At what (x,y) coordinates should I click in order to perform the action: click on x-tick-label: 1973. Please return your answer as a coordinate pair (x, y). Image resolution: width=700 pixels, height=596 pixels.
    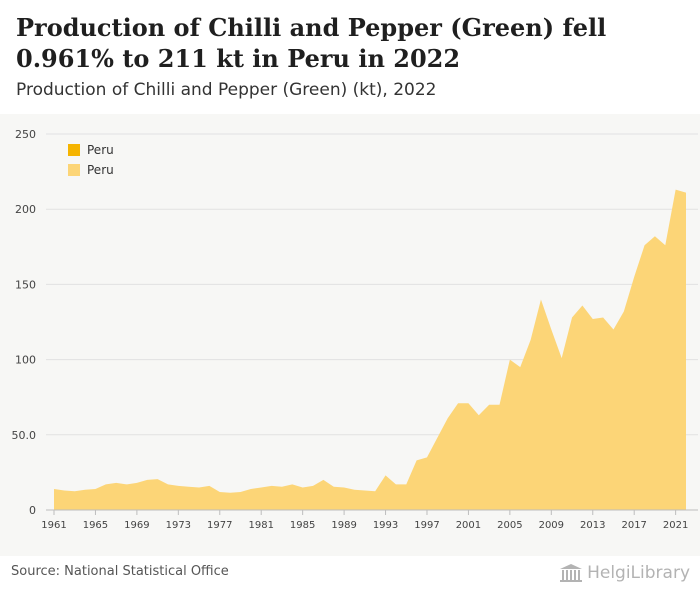
    Looking at the image, I should click on (178, 525).